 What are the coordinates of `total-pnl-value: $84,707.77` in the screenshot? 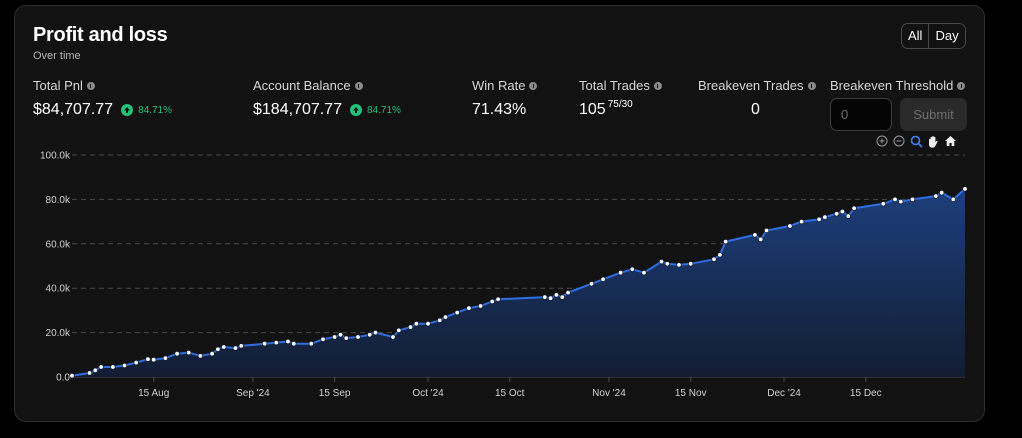 It's located at (73, 109).